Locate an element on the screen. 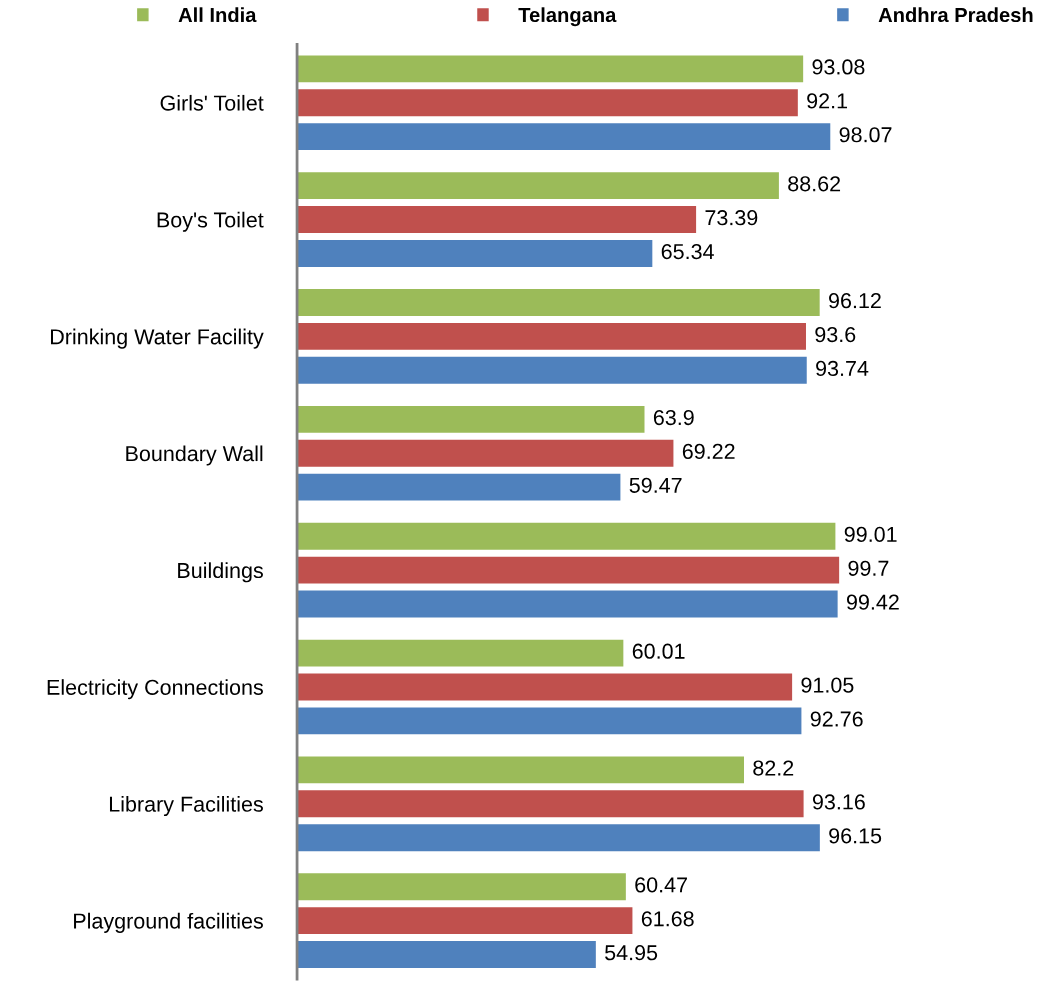 This screenshot has width=1046, height=984. legend-label: All India is located at coordinates (217, 15).